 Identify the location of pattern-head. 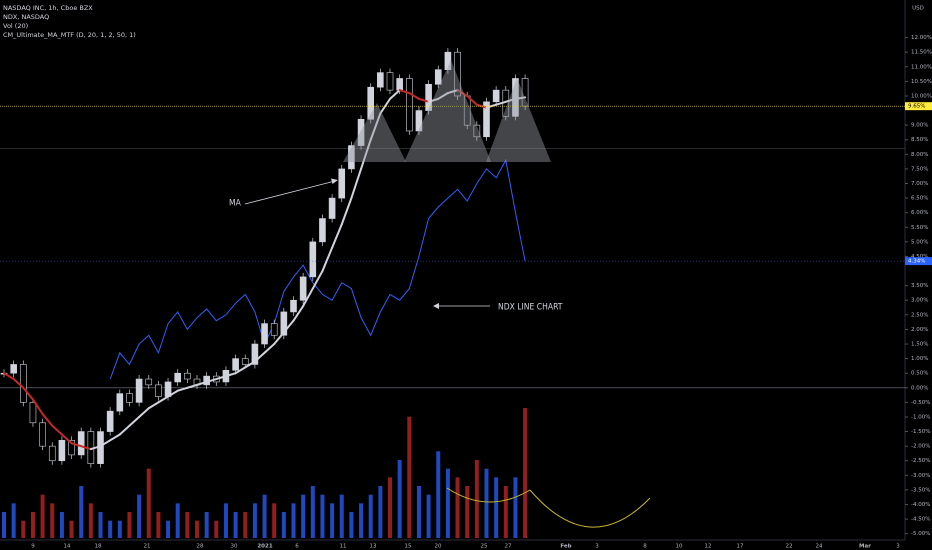
(447, 111).